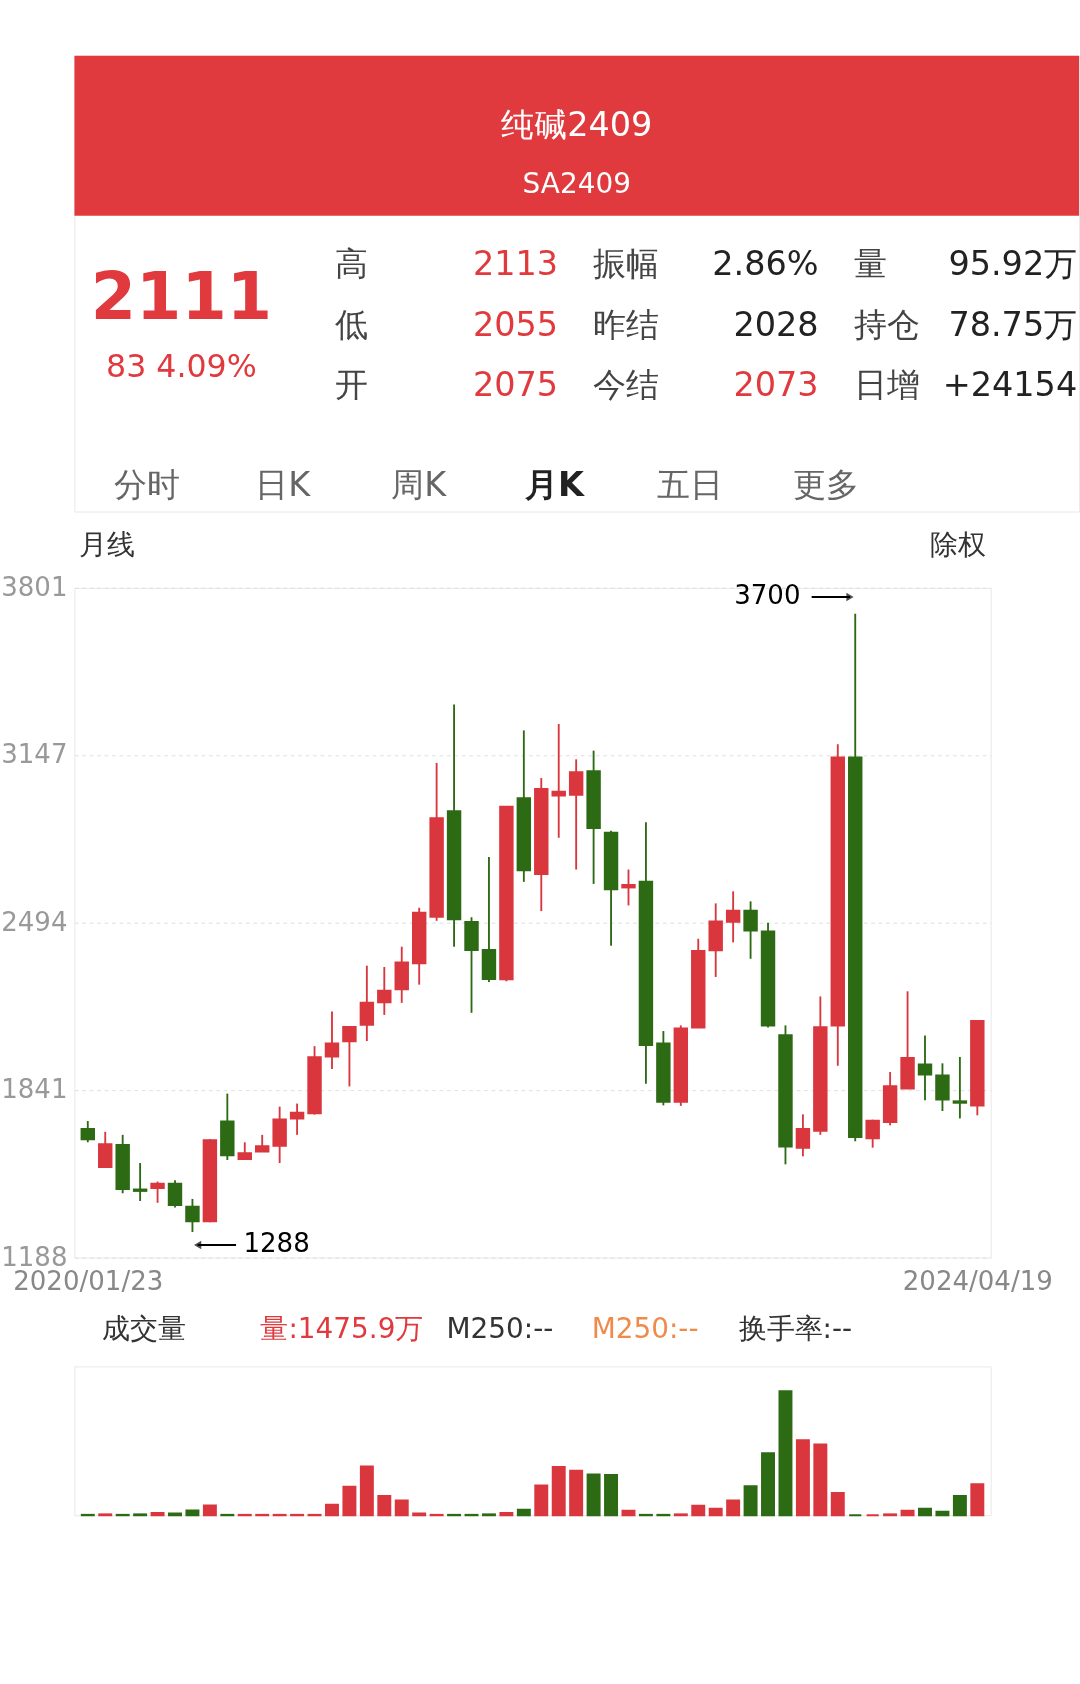 The height and width of the screenshot is (1684, 1080). I want to click on text: 高, so click(351, 264).